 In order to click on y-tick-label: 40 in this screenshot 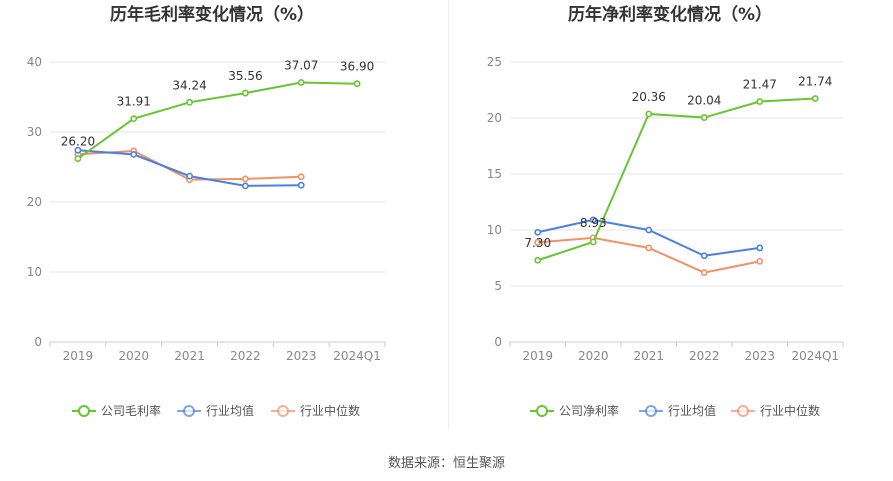, I will do `click(34, 62)`.